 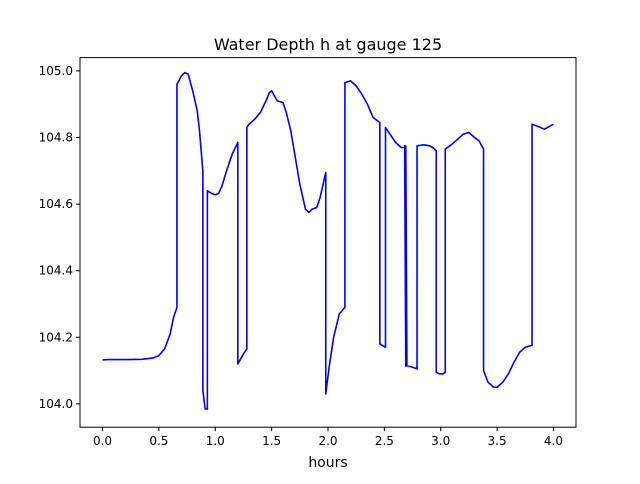 What do you see at coordinates (327, 441) in the screenshot?
I see `x-tick-label: 2.0` at bounding box center [327, 441].